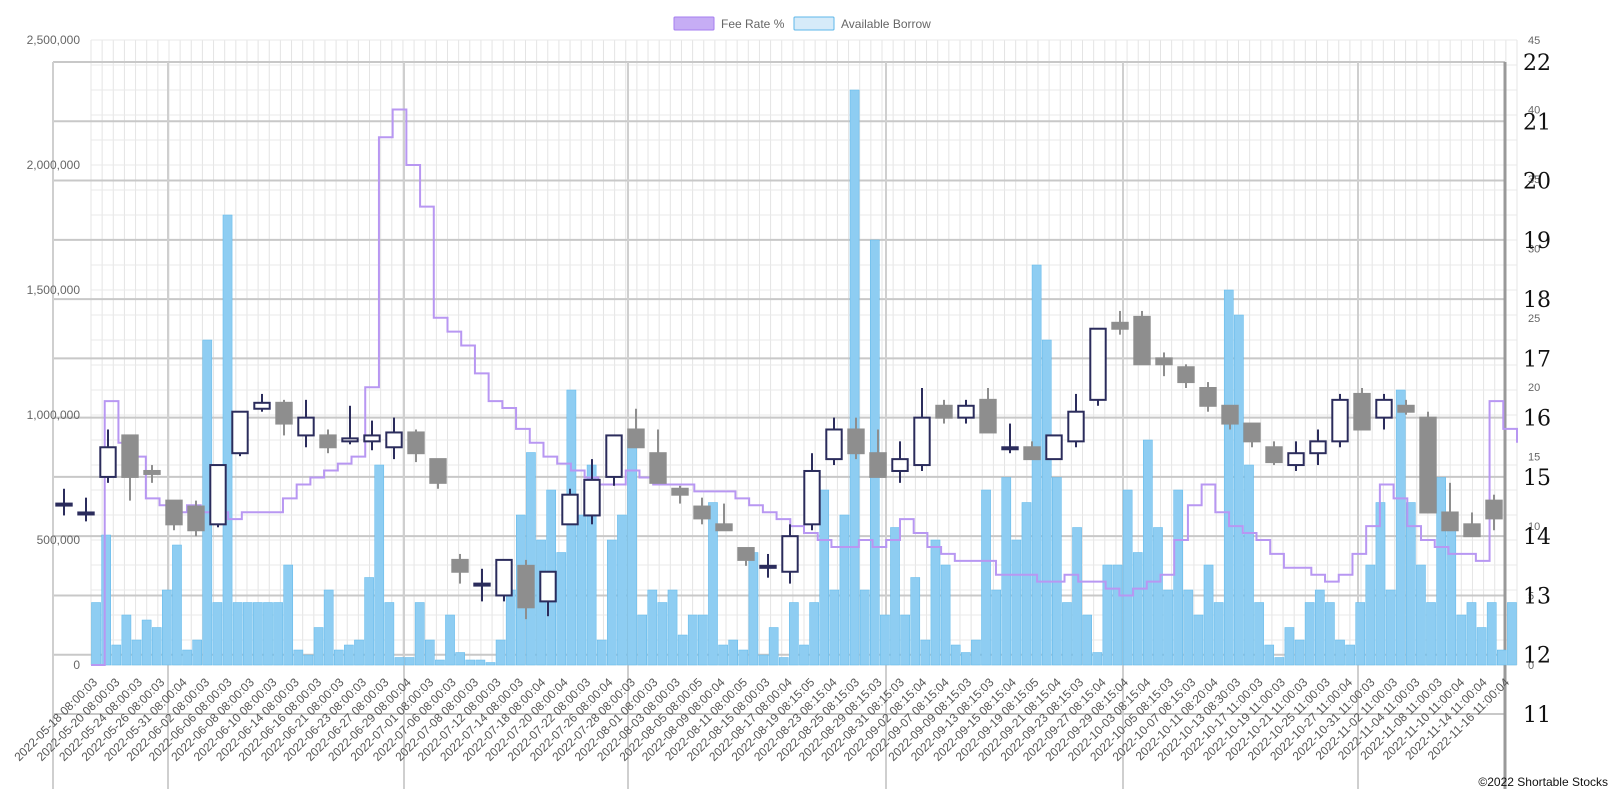 The image size is (1611, 789). What do you see at coordinates (1537, 182) in the screenshot?
I see `price-axis-tick-label: 20` at bounding box center [1537, 182].